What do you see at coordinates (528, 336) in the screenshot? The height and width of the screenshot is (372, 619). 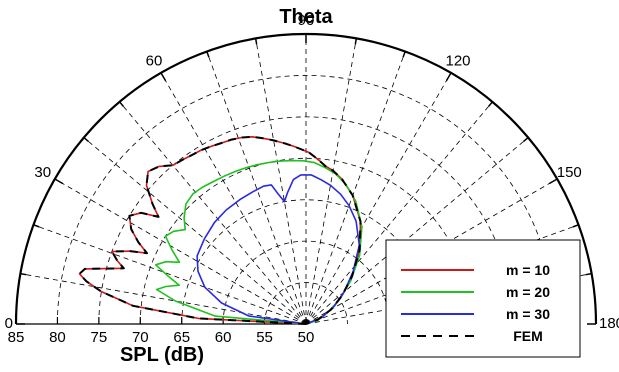 I see `legend-label-3: FEM` at bounding box center [528, 336].